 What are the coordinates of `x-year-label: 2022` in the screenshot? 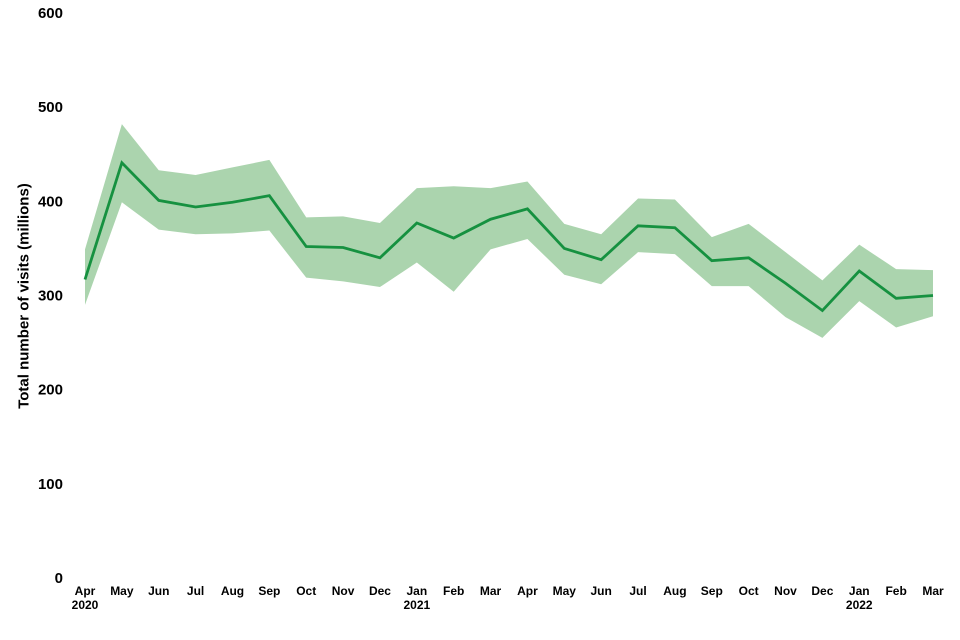 It's located at (859, 605).